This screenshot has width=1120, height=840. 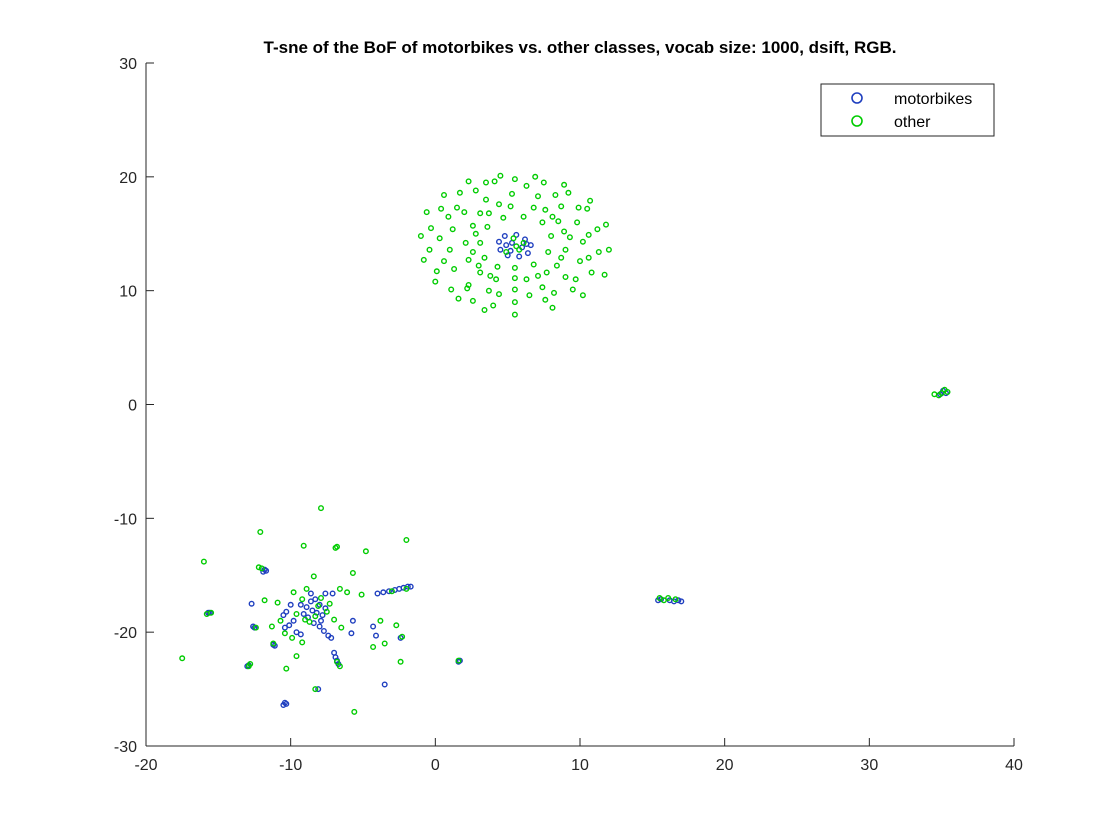 I want to click on legend-box, so click(x=907, y=110).